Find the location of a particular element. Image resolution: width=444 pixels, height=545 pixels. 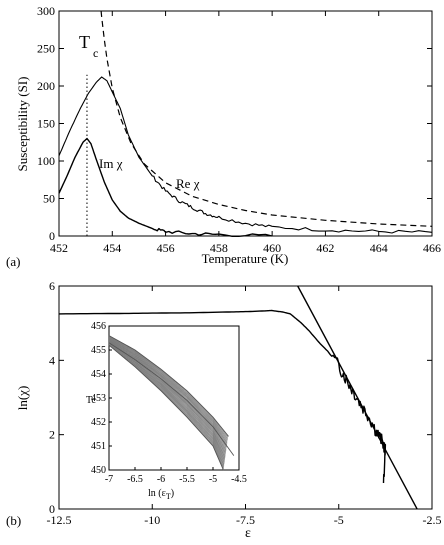

inset-x-label-sub: T is located at coordinates (168, 496).